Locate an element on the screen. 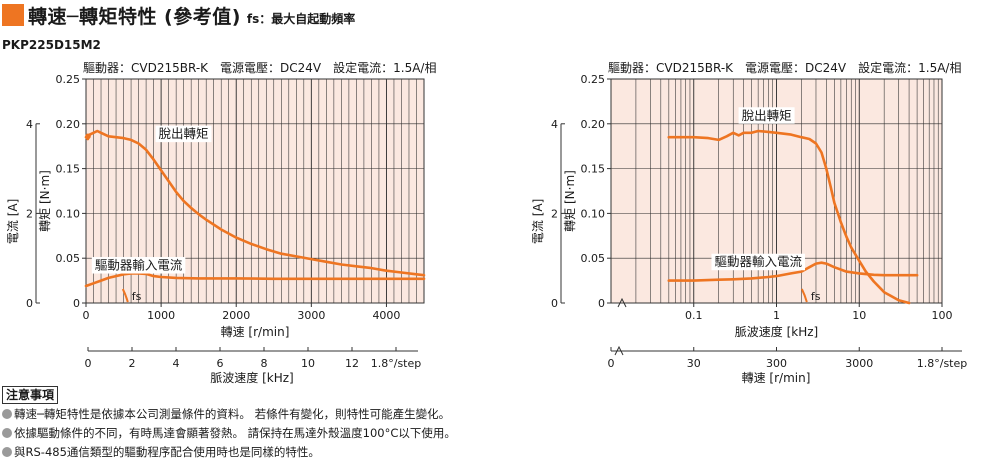  note-item: 轉速─轉矩特性是依據本公司測量條件的資料。 若條件有變化，則特性可能產生變化。 is located at coordinates (229, 414).